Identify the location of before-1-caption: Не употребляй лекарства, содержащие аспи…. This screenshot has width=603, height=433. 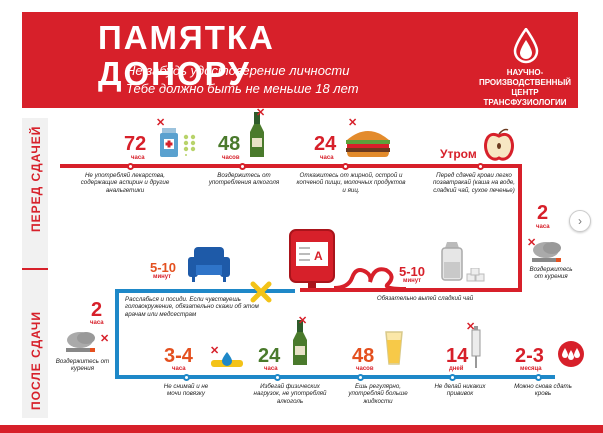
(125, 183).